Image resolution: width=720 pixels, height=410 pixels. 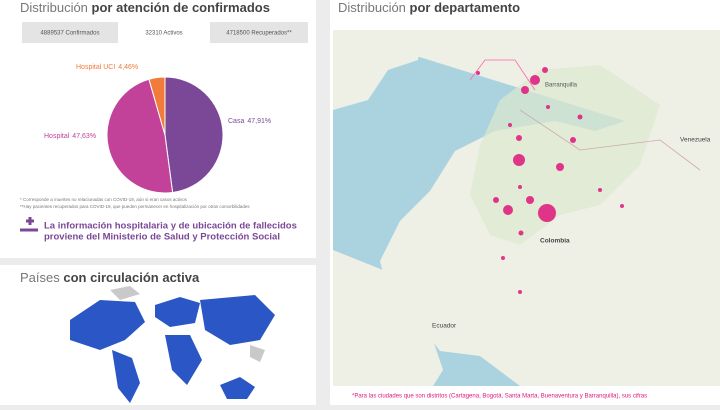 I want to click on slice-category: Casa, so click(x=236, y=121).